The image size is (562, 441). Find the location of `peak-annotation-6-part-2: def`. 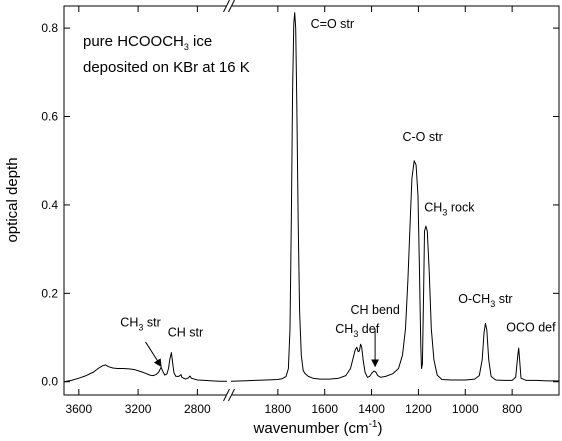

peak-annotation-6-part-2: def is located at coordinates (368, 329).